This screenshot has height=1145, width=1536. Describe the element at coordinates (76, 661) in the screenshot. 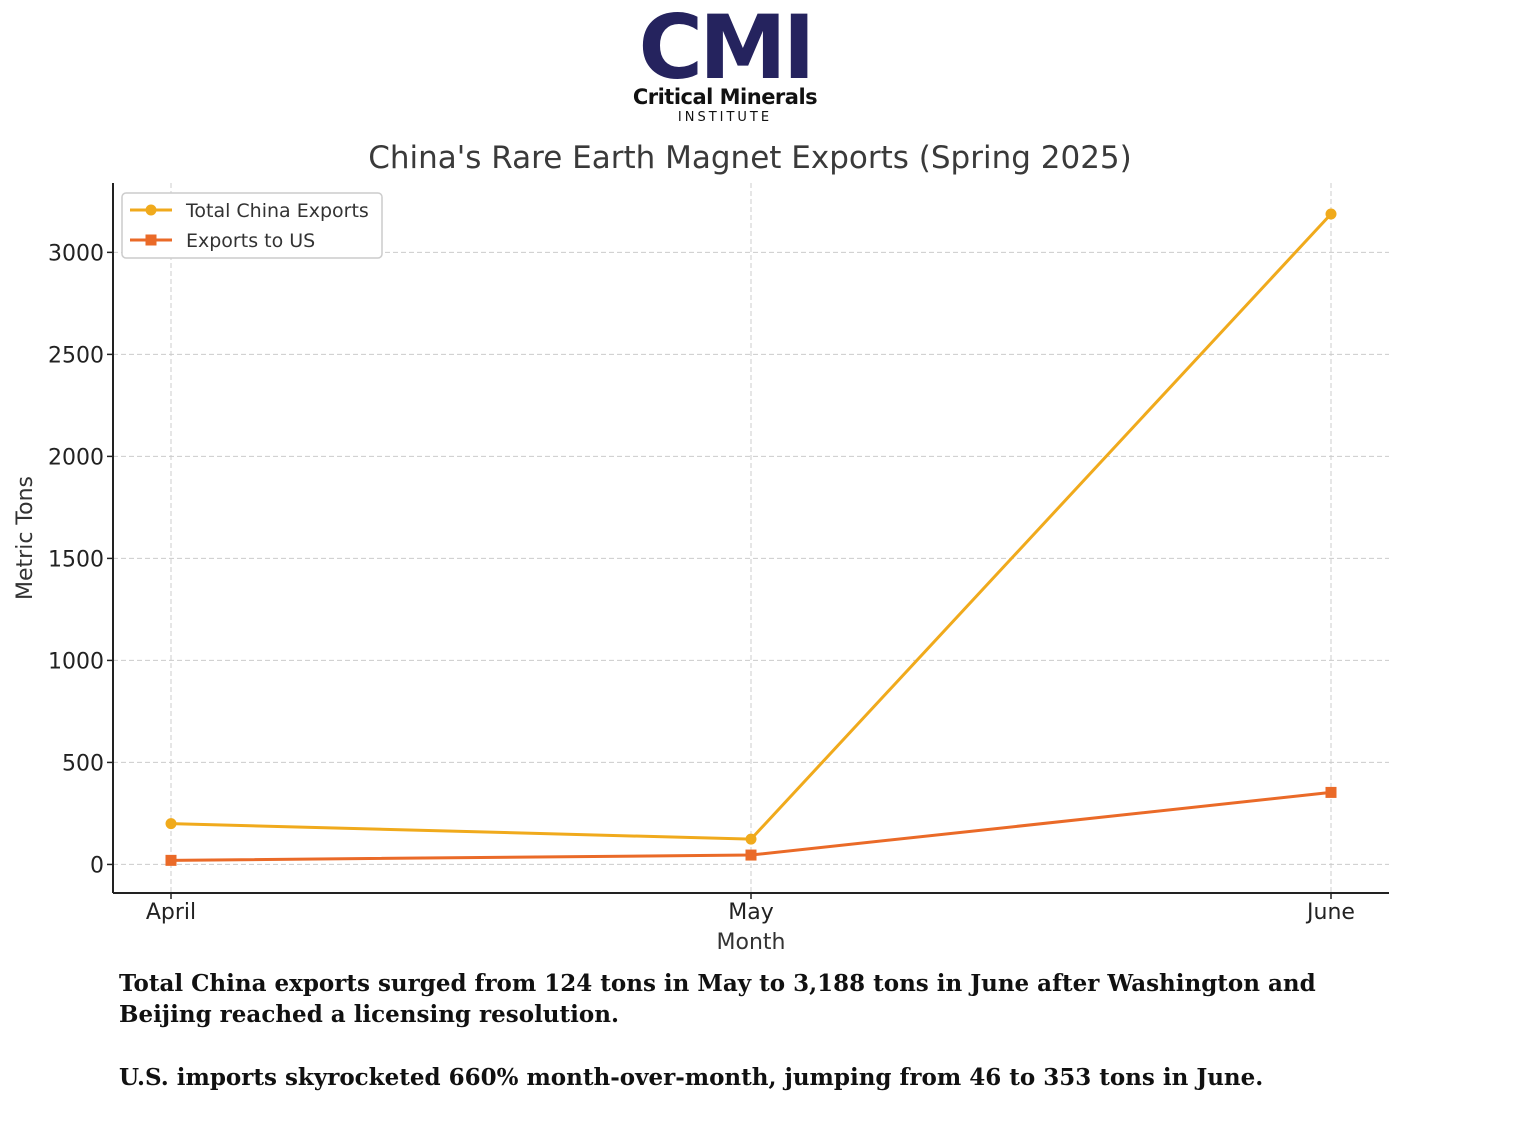

I see `y-tick-label: 1000` at that location.